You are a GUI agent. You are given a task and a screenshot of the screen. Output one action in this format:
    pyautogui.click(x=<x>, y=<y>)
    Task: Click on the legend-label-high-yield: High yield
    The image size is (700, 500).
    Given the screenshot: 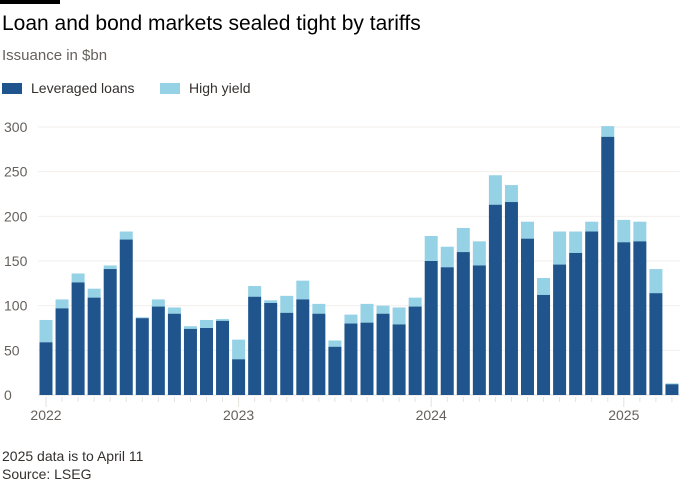 What is the action you would take?
    pyautogui.click(x=220, y=88)
    